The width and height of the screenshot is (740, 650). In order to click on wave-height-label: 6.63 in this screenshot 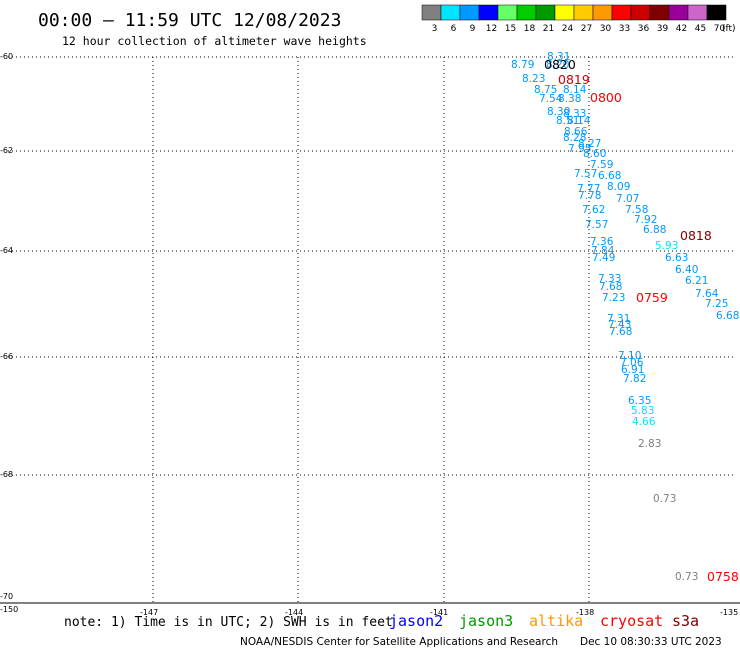, I will do `click(676, 258)`.